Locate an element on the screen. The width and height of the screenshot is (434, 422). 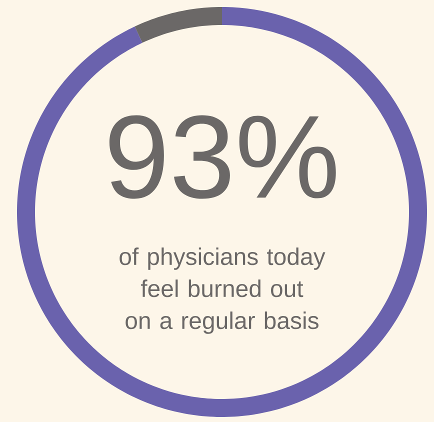
text: 93% is located at coordinates (222, 157).